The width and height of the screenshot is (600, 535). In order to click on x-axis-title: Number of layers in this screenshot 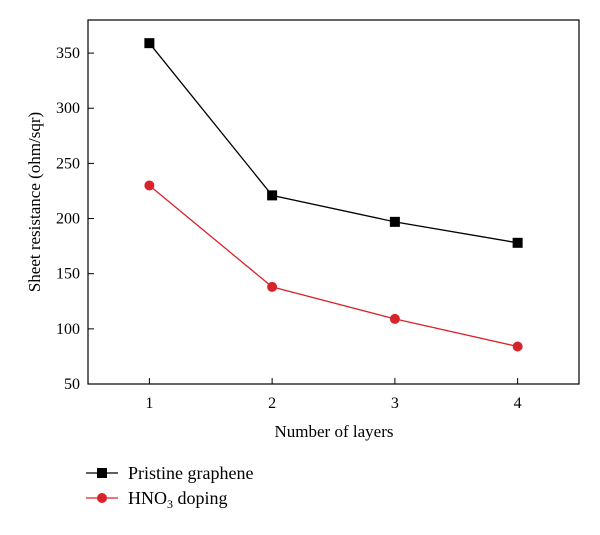, I will do `click(334, 431)`.